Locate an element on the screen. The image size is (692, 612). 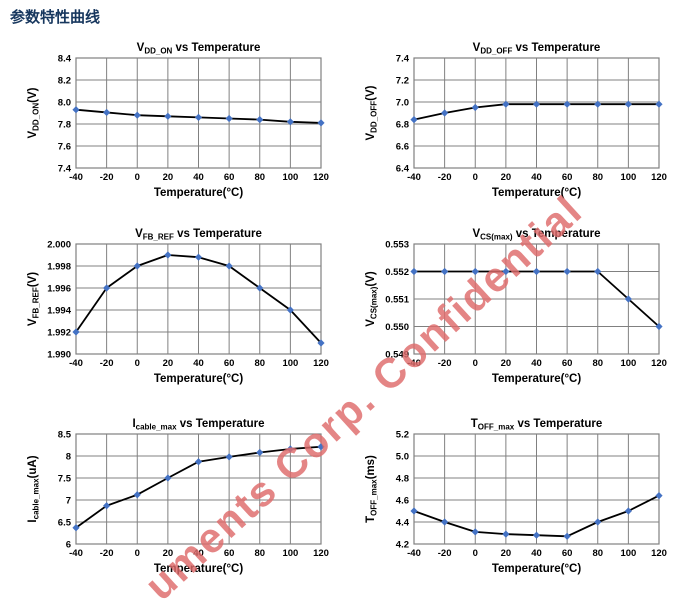
y-tick-label: 7.4 is located at coordinates (65, 169).